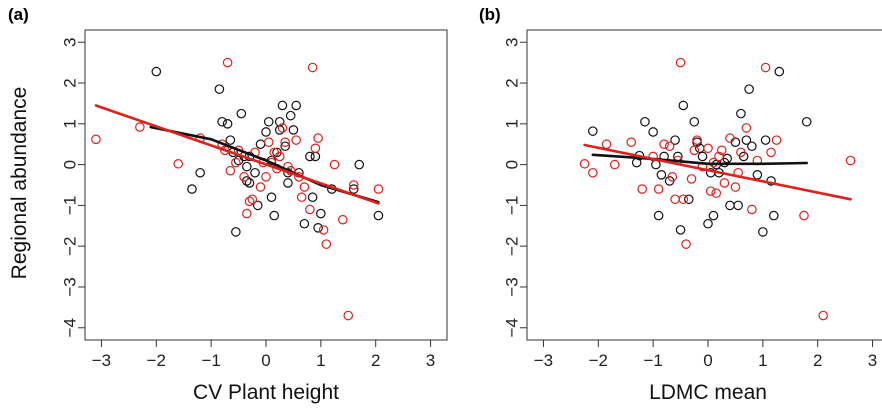 The image size is (882, 408). What do you see at coordinates (511, 82) in the screenshot?
I see `y-tick-label: 2` at bounding box center [511, 82].